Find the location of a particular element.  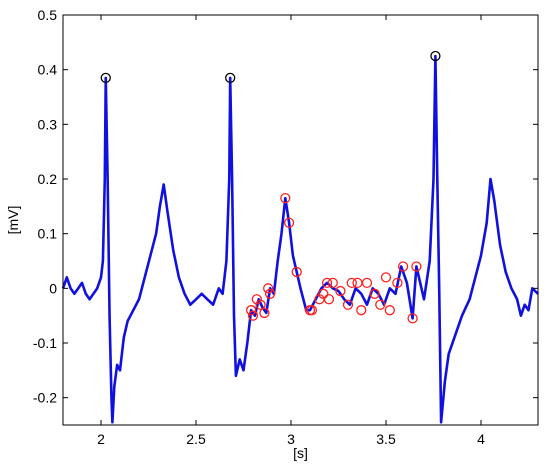

x-tick-label: 2.5 is located at coordinates (196, 439).